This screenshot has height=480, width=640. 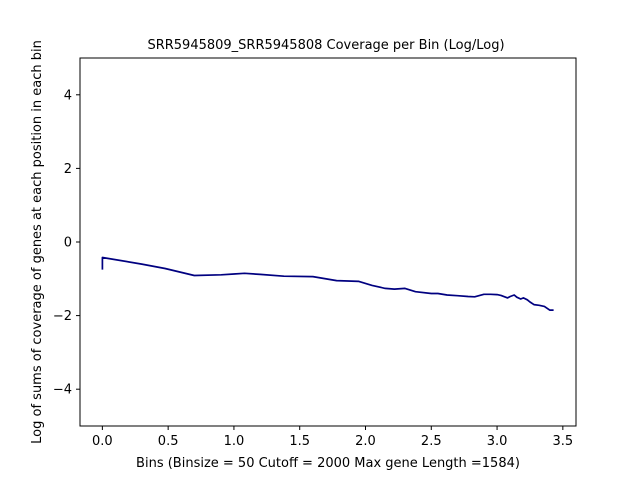 I want to click on x-tick-label: 3.5, so click(x=562, y=441).